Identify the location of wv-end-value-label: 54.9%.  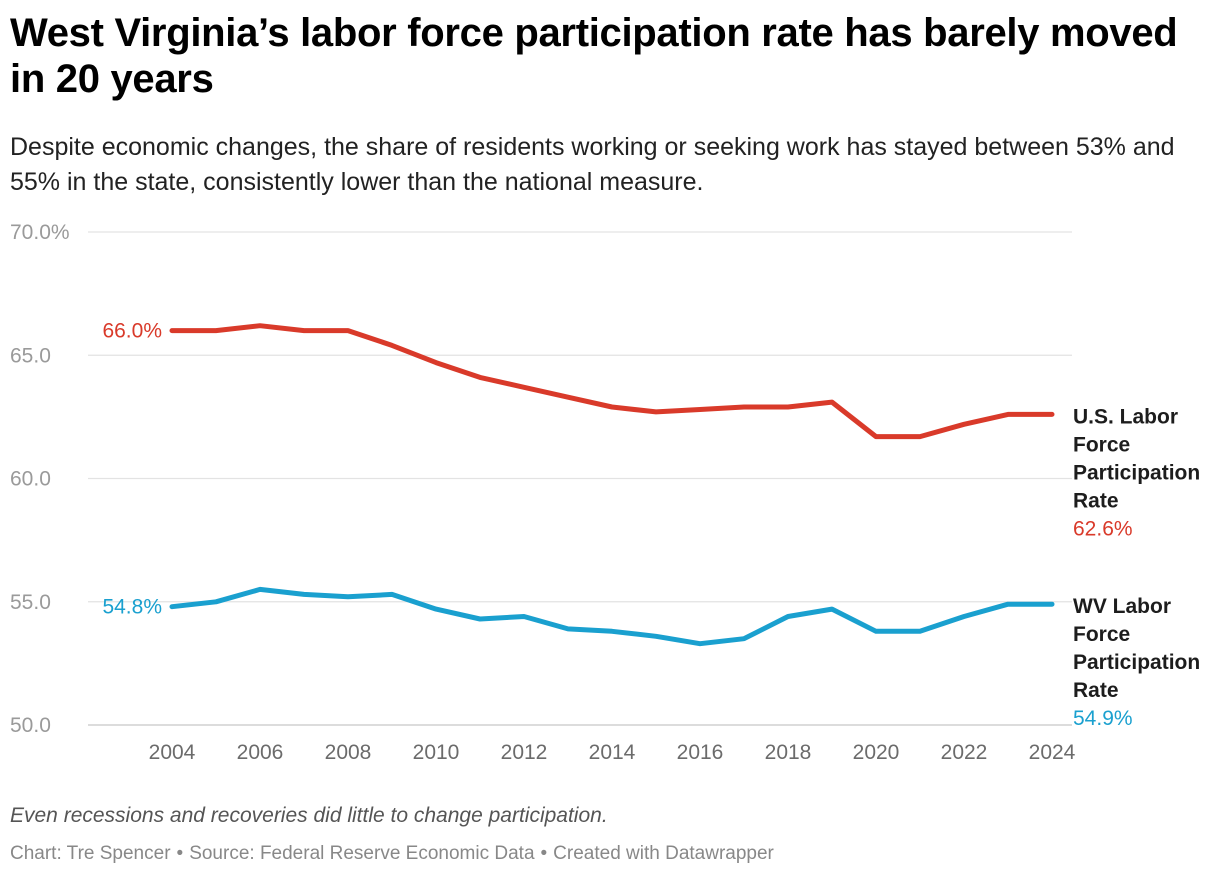
(1103, 718).